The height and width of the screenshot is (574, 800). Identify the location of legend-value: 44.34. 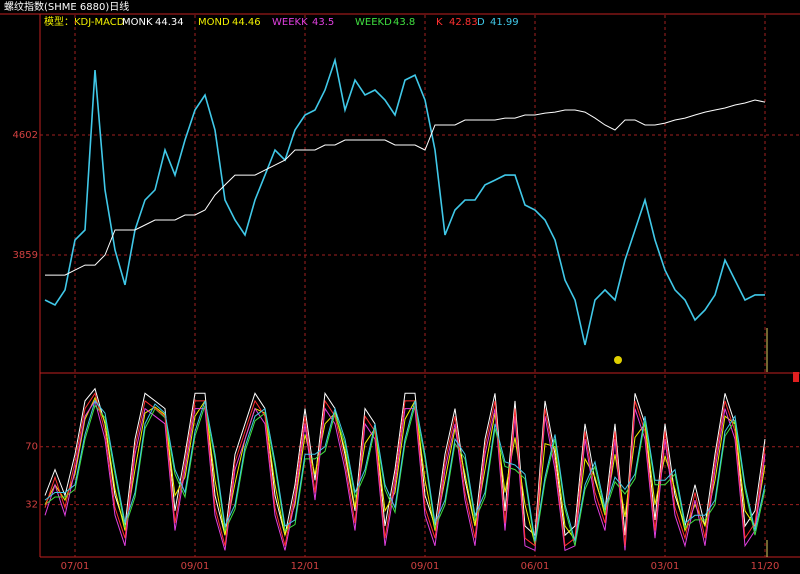
(169, 22).